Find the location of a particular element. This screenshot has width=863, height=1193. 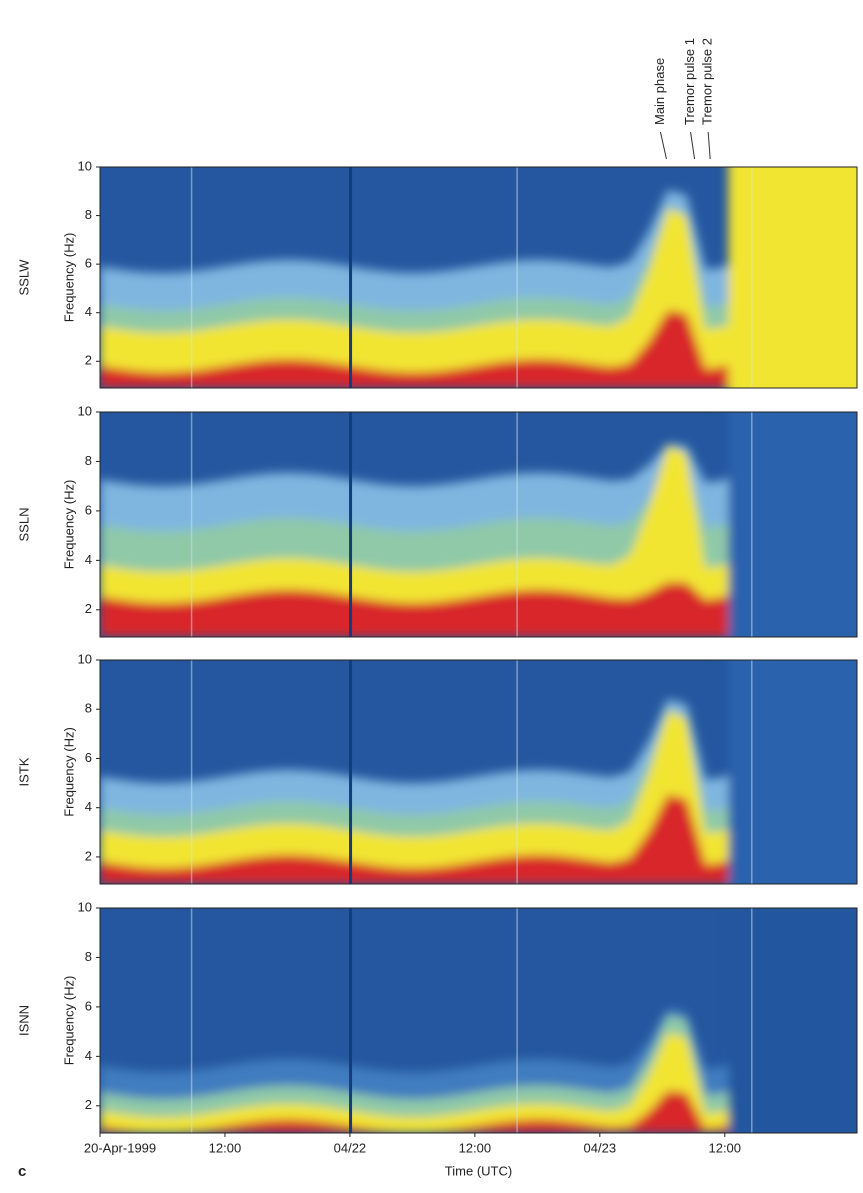

x-tick-label: 04/22 is located at coordinates (350, 1147).